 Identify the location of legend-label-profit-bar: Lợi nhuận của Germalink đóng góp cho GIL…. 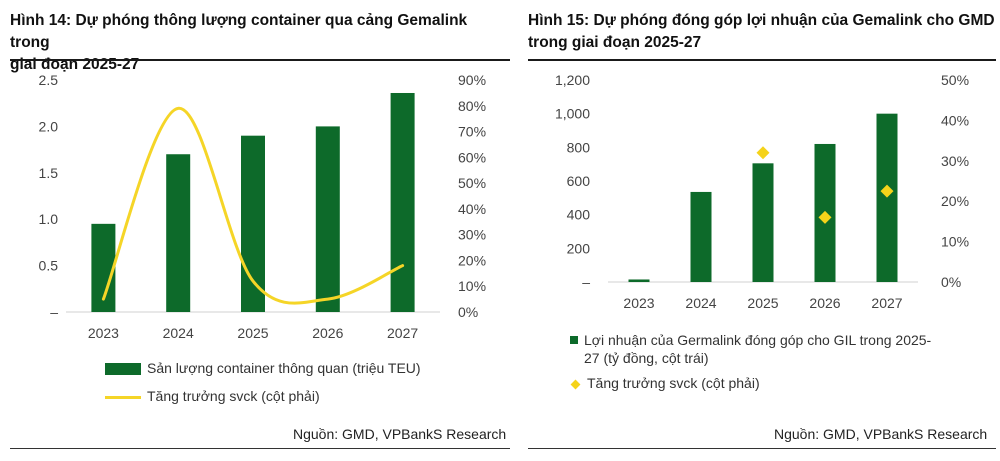
(757, 349).